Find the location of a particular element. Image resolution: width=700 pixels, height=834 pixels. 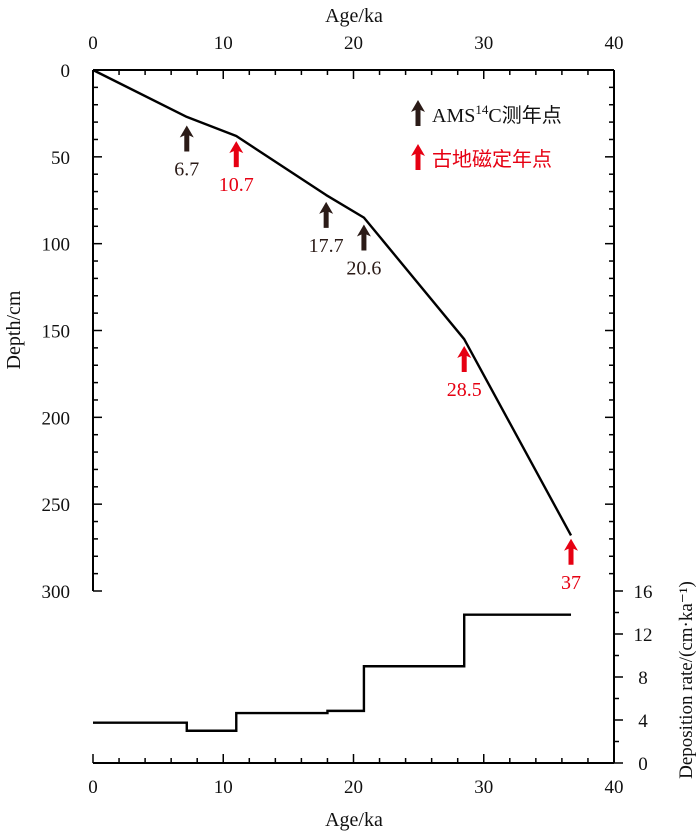

dating-point-label: 6.7 is located at coordinates (186, 169).